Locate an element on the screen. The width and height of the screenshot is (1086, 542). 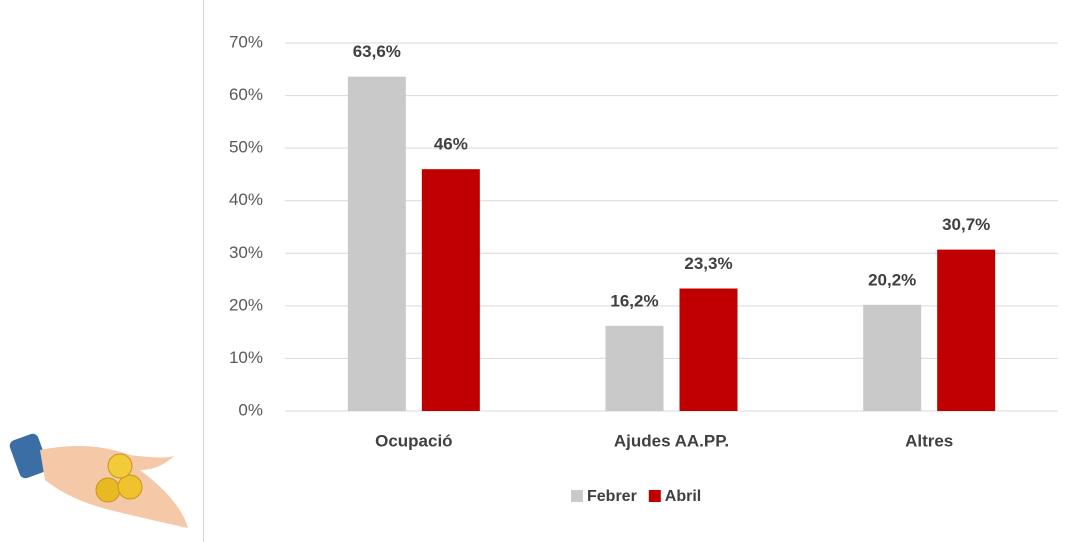
value-label: 63,6% is located at coordinates (377, 51).